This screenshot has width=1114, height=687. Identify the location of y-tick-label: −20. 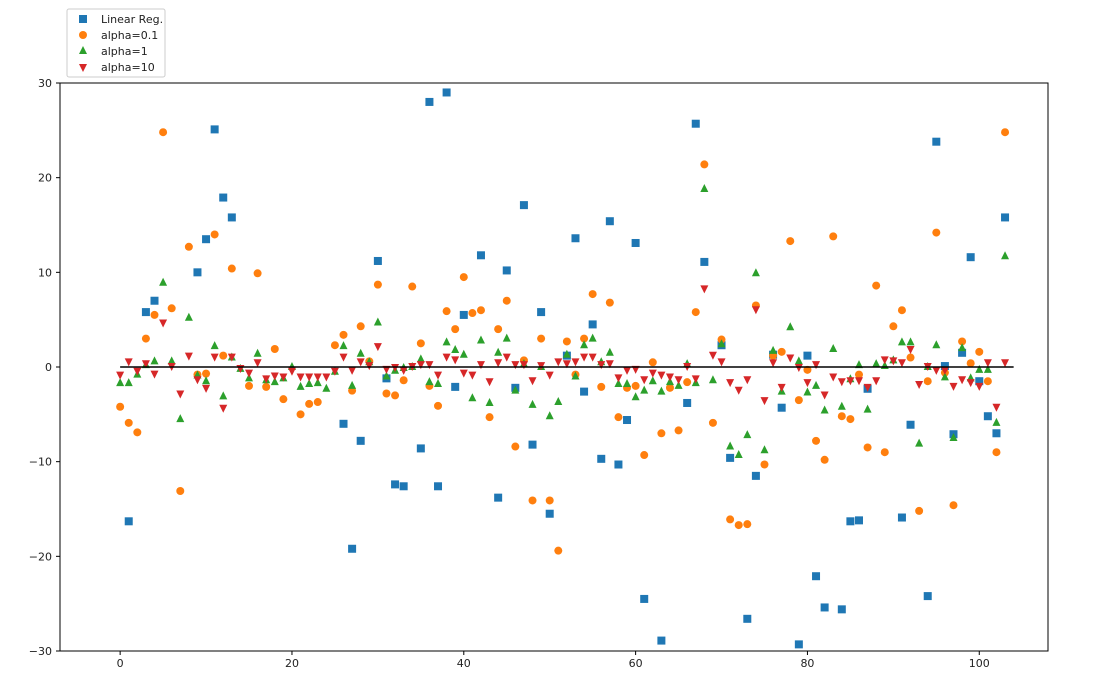
(40, 556).